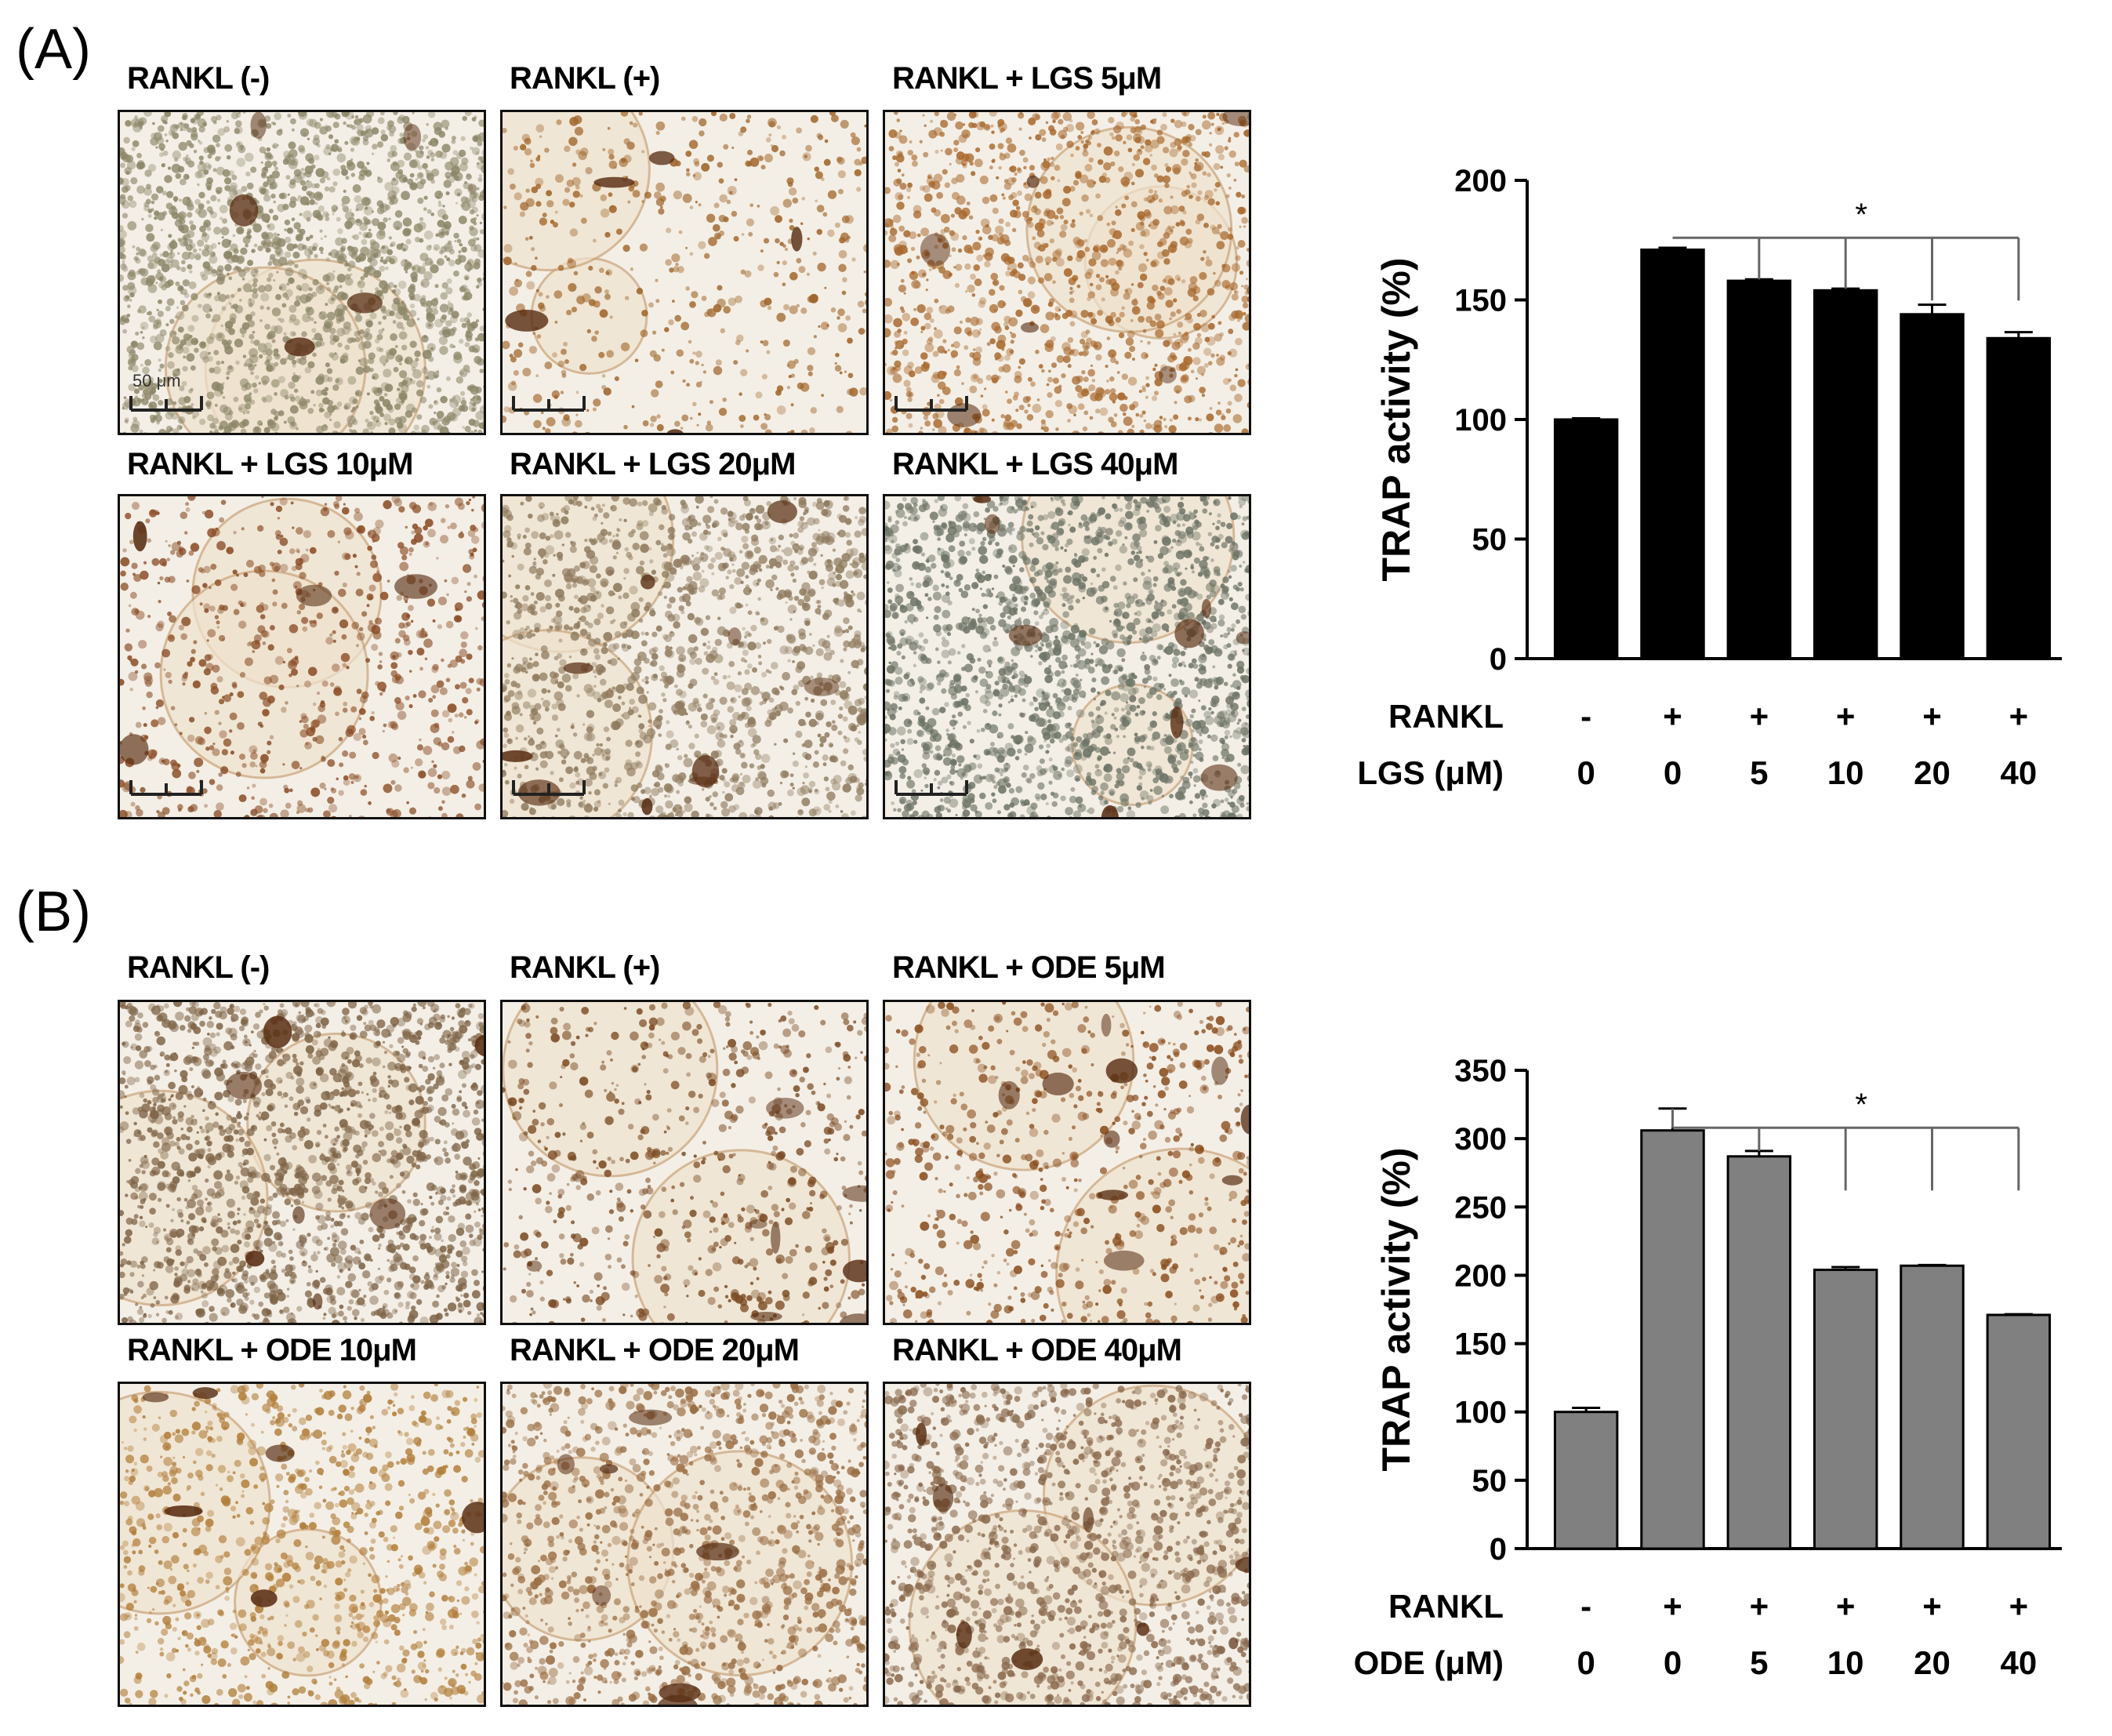 This screenshot has width=2112, height=1736. Describe the element at coordinates (1037, 1350) in the screenshot. I see `micrograph-title: RANKL + ODE 40μM` at that location.